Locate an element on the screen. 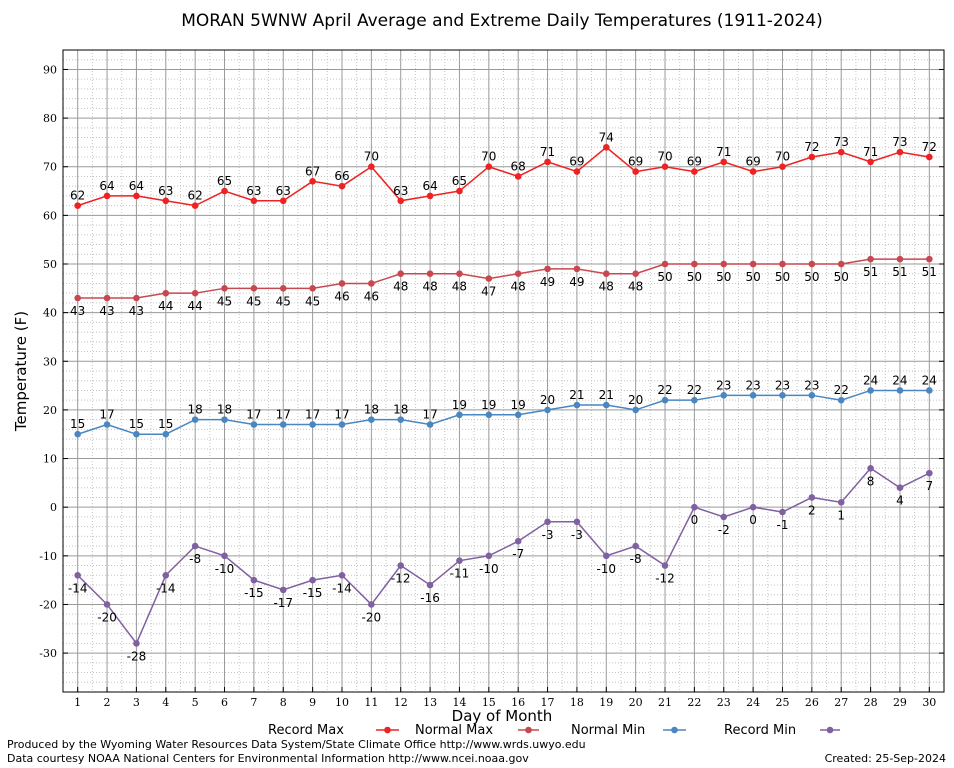 The height and width of the screenshot is (768, 954). x-tick-label: 20 is located at coordinates (636, 702).